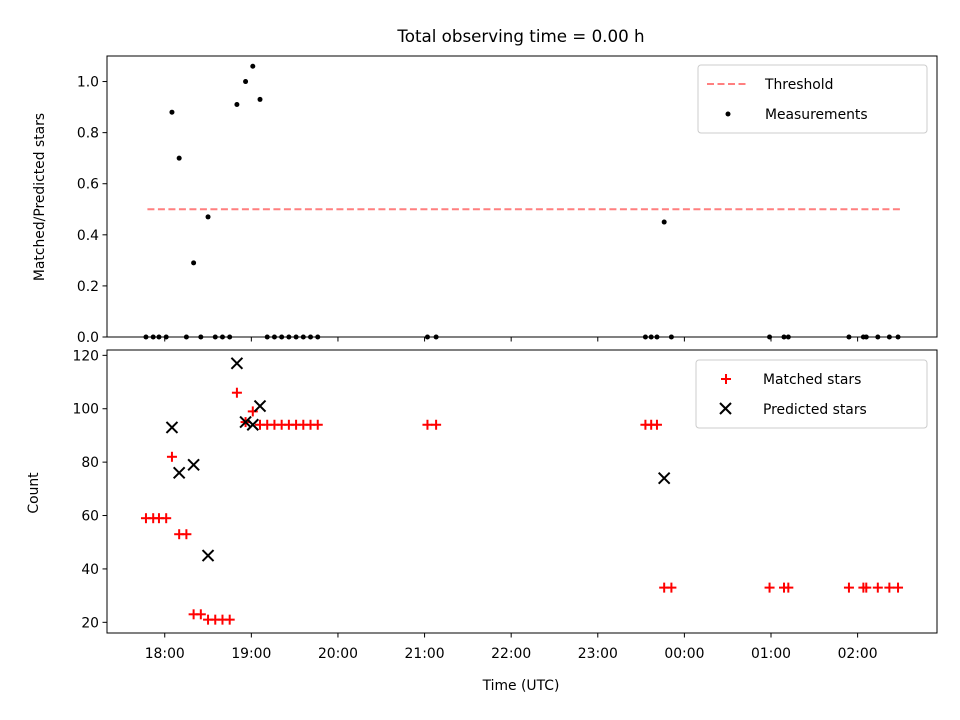 Image resolution: width=960 pixels, height=720 pixels. I want to click on x-tick-label: 23:00, so click(598, 654).